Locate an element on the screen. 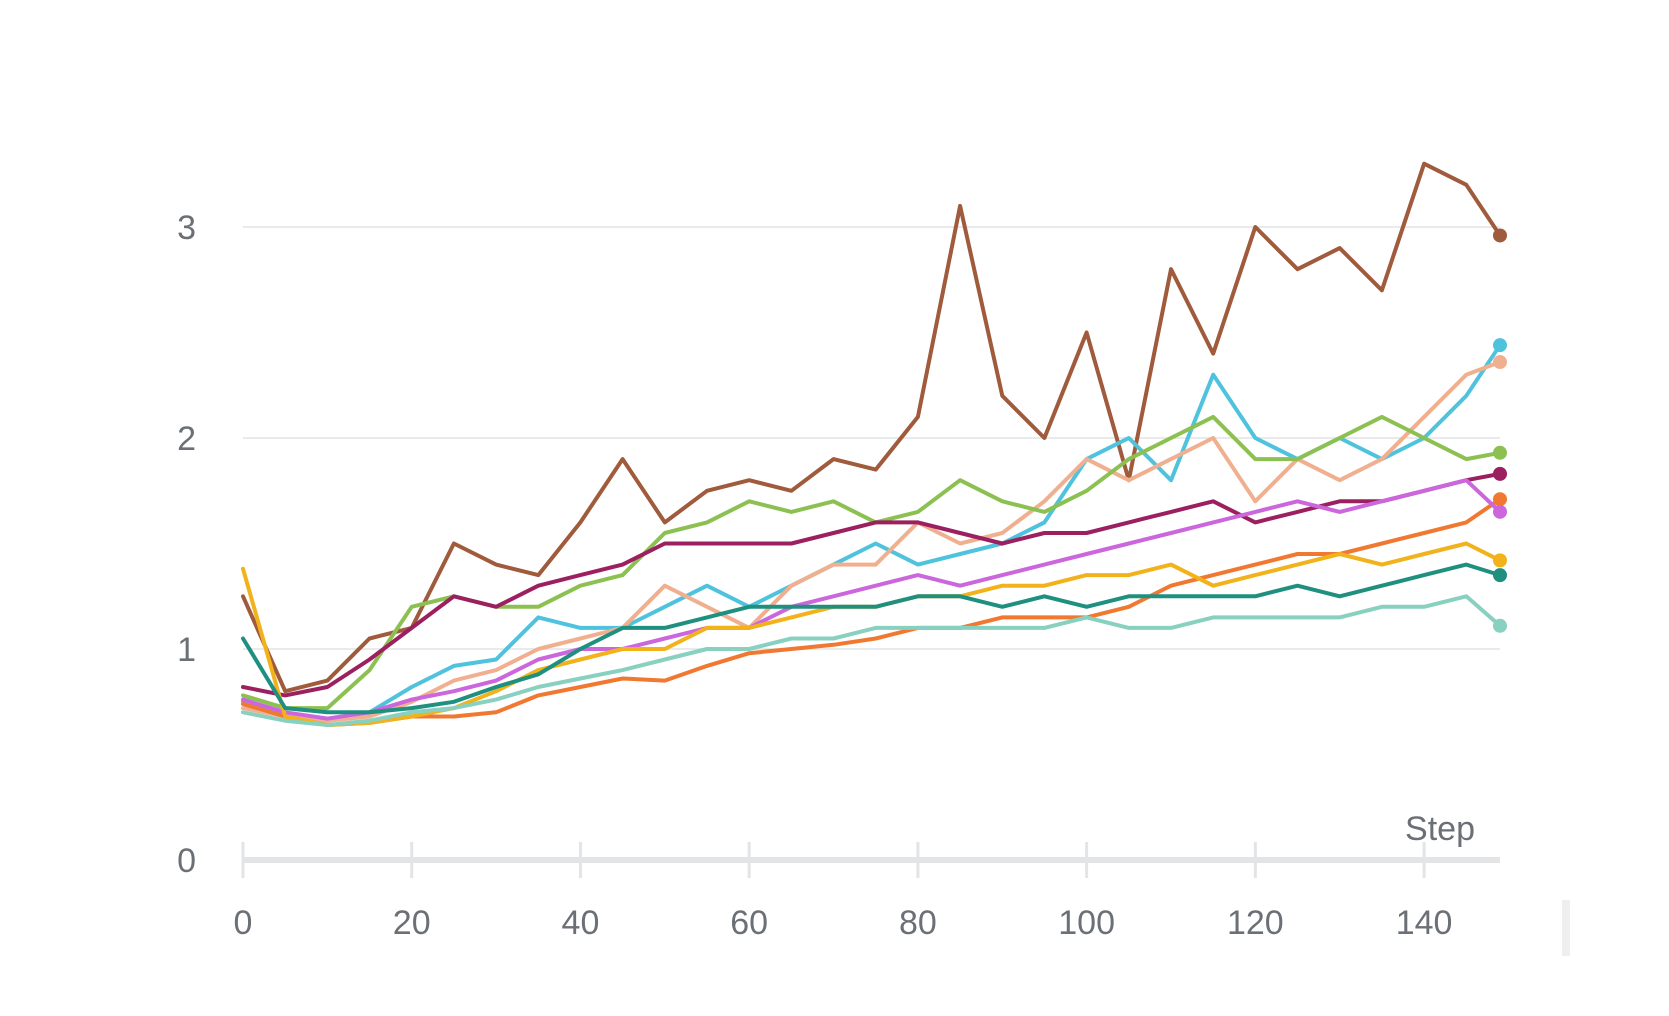  y-tick-label: 2 is located at coordinates (186, 439).